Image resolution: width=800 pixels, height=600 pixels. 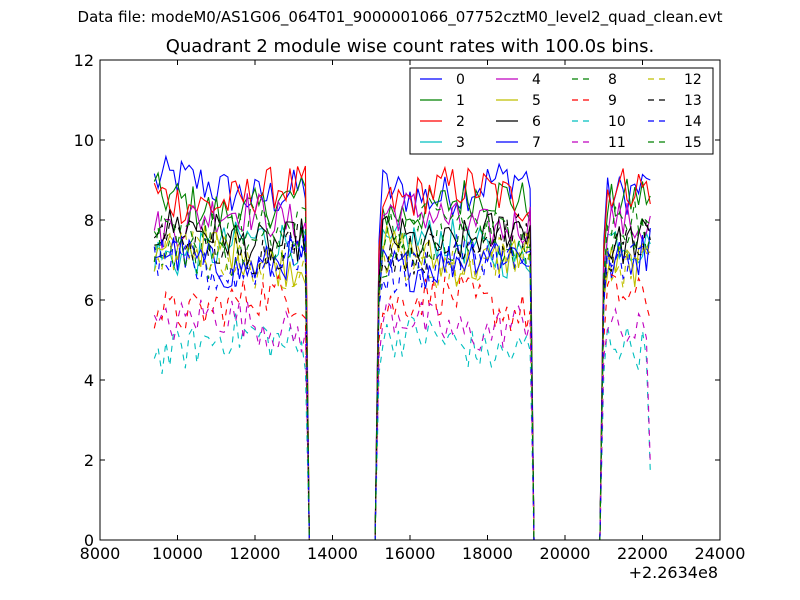 What do you see at coordinates (673, 572) in the screenshot?
I see `x-offset-label: +2.2634e8` at bounding box center [673, 572].